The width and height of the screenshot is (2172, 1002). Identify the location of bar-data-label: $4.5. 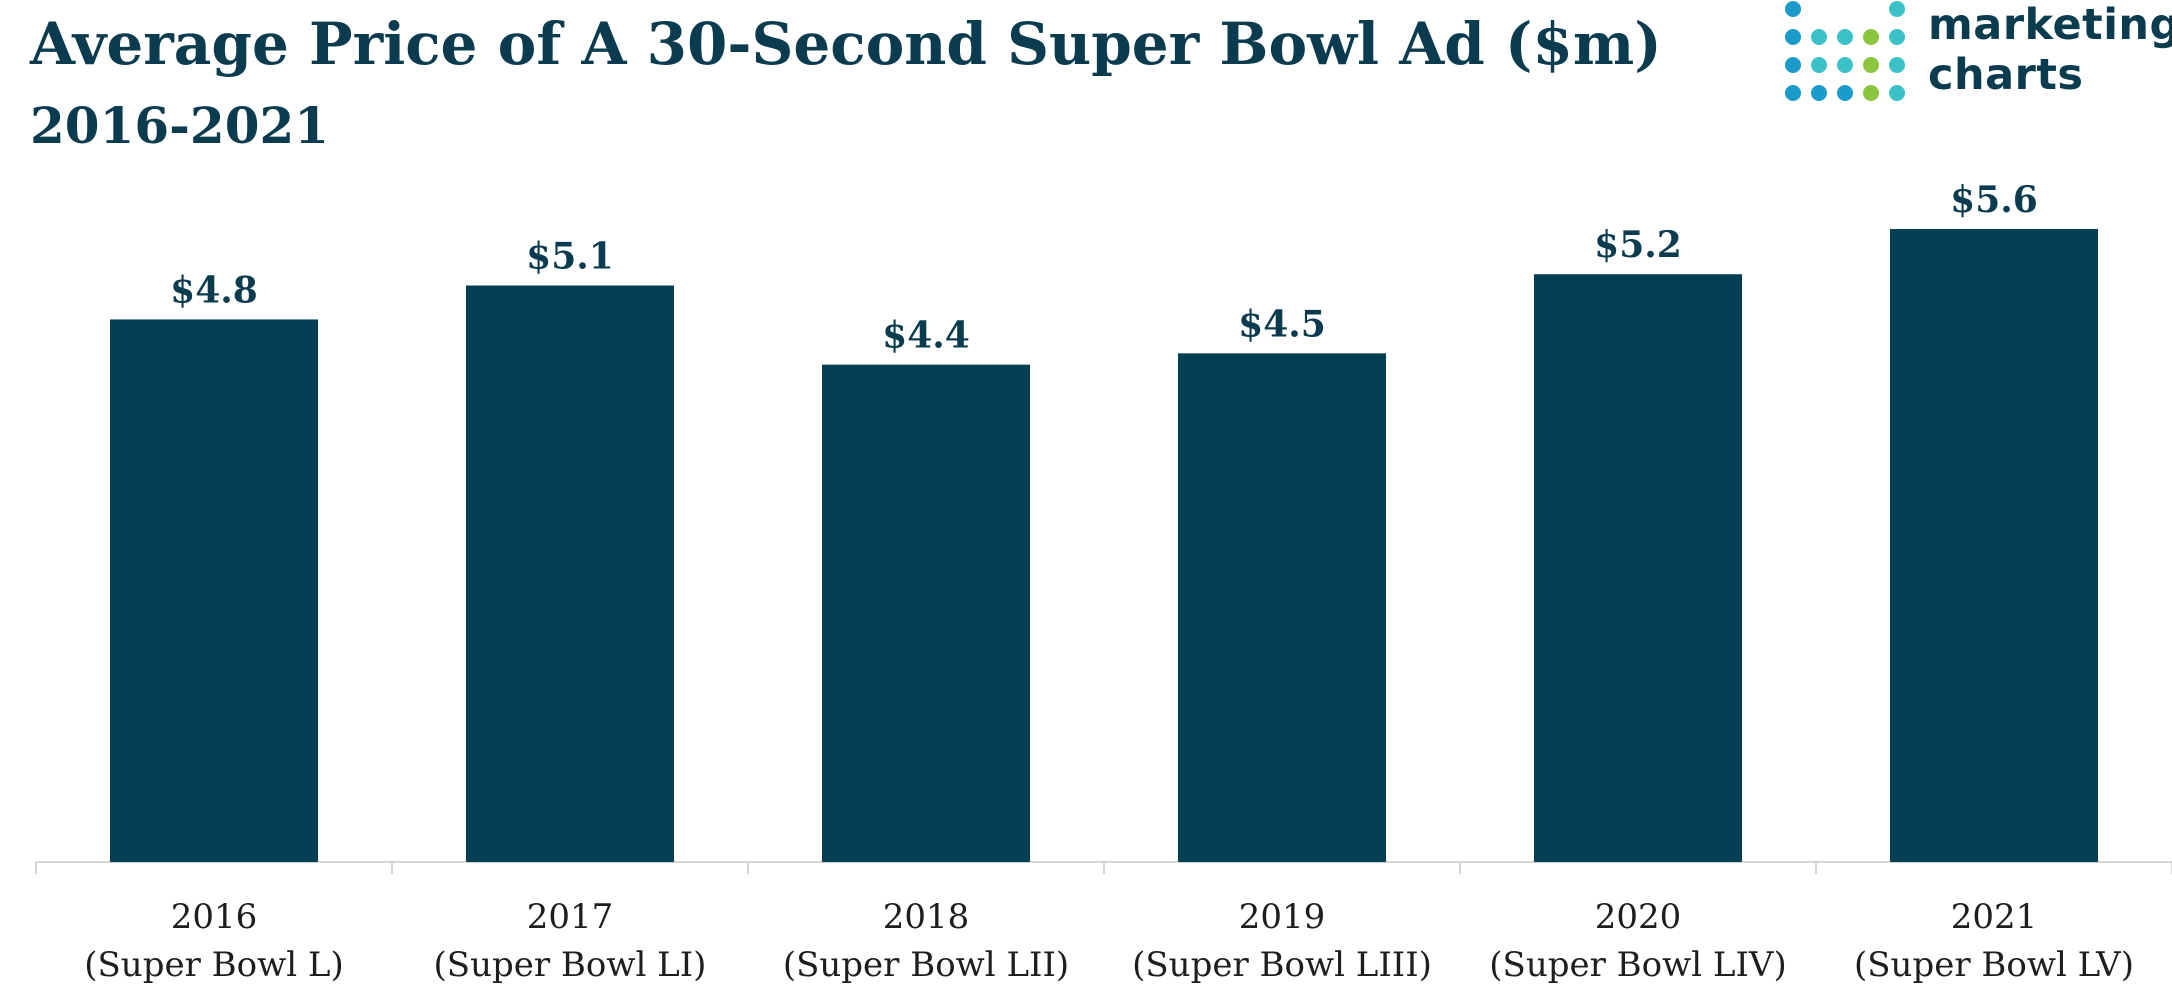
(1282, 324).